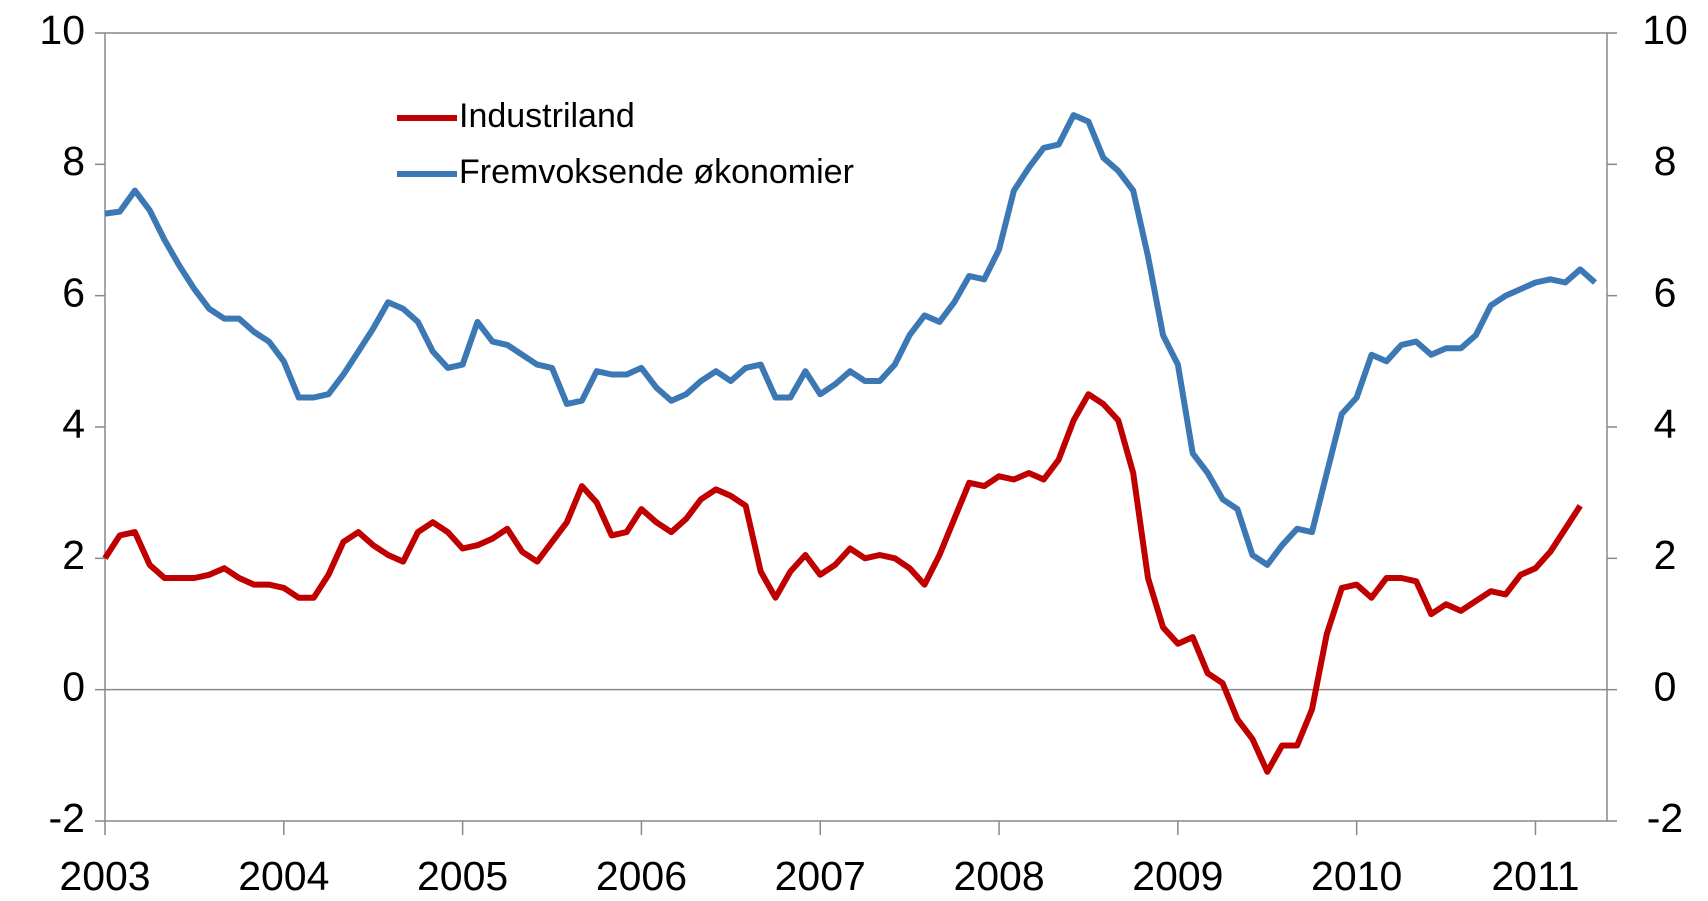 The image size is (1708, 901). I want to click on x-tick-label: 2011, so click(1535, 876).